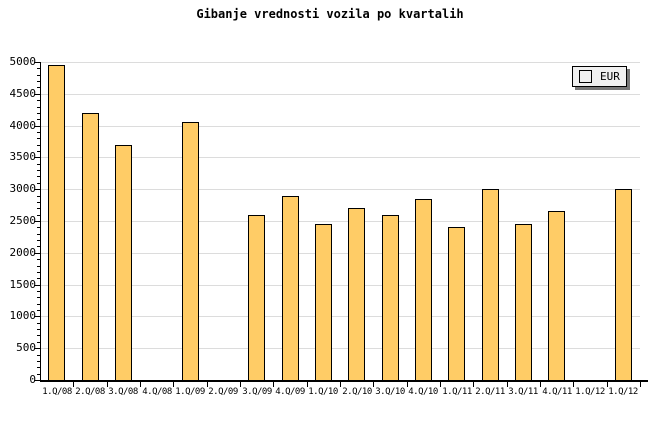 The width and height of the screenshot is (660, 440). Describe the element at coordinates (23, 156) in the screenshot. I see `y-tick-label: 3500` at that location.